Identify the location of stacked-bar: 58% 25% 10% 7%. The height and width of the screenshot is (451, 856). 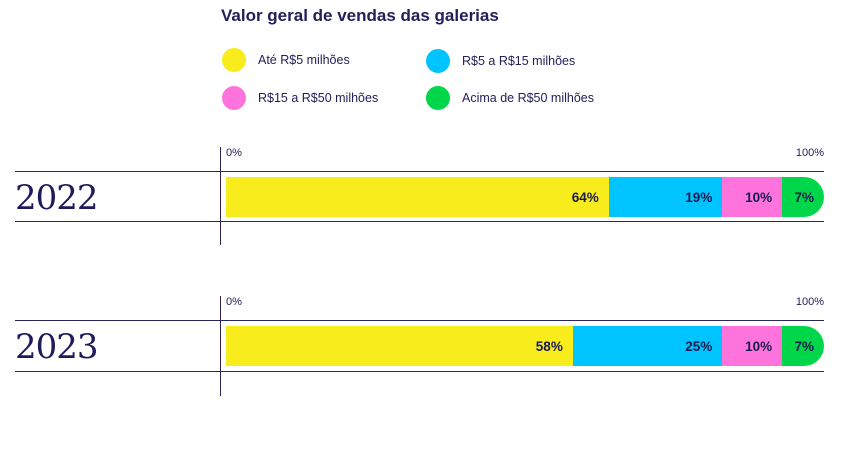
(525, 346).